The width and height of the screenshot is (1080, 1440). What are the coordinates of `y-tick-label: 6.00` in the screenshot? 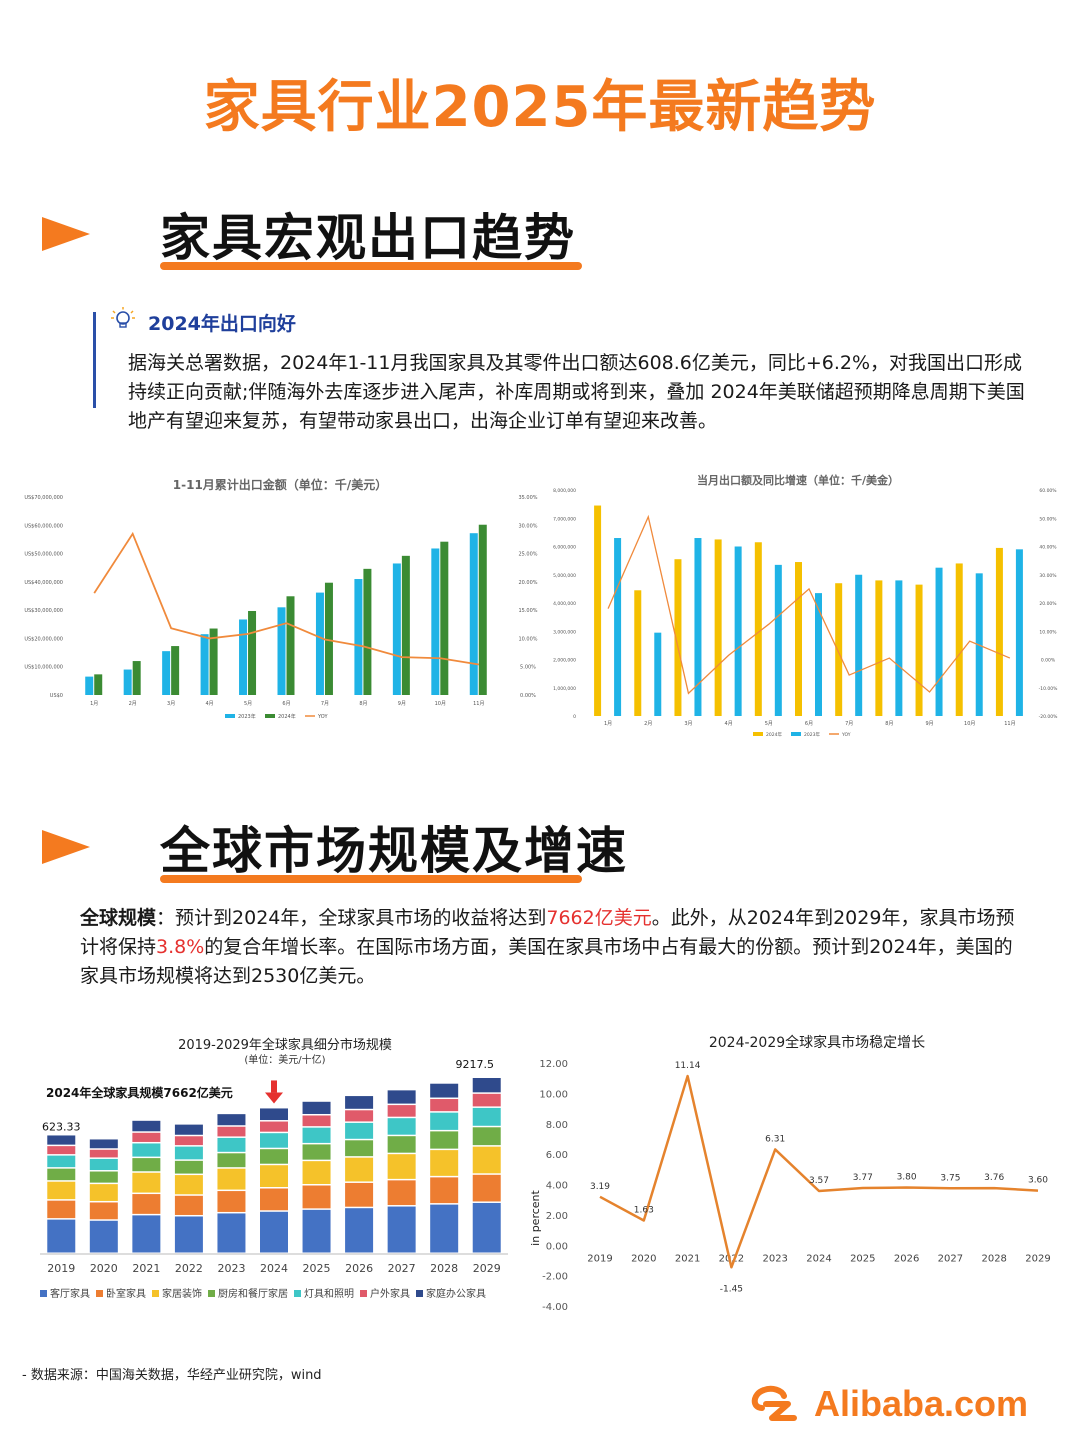 It's located at (557, 1155).